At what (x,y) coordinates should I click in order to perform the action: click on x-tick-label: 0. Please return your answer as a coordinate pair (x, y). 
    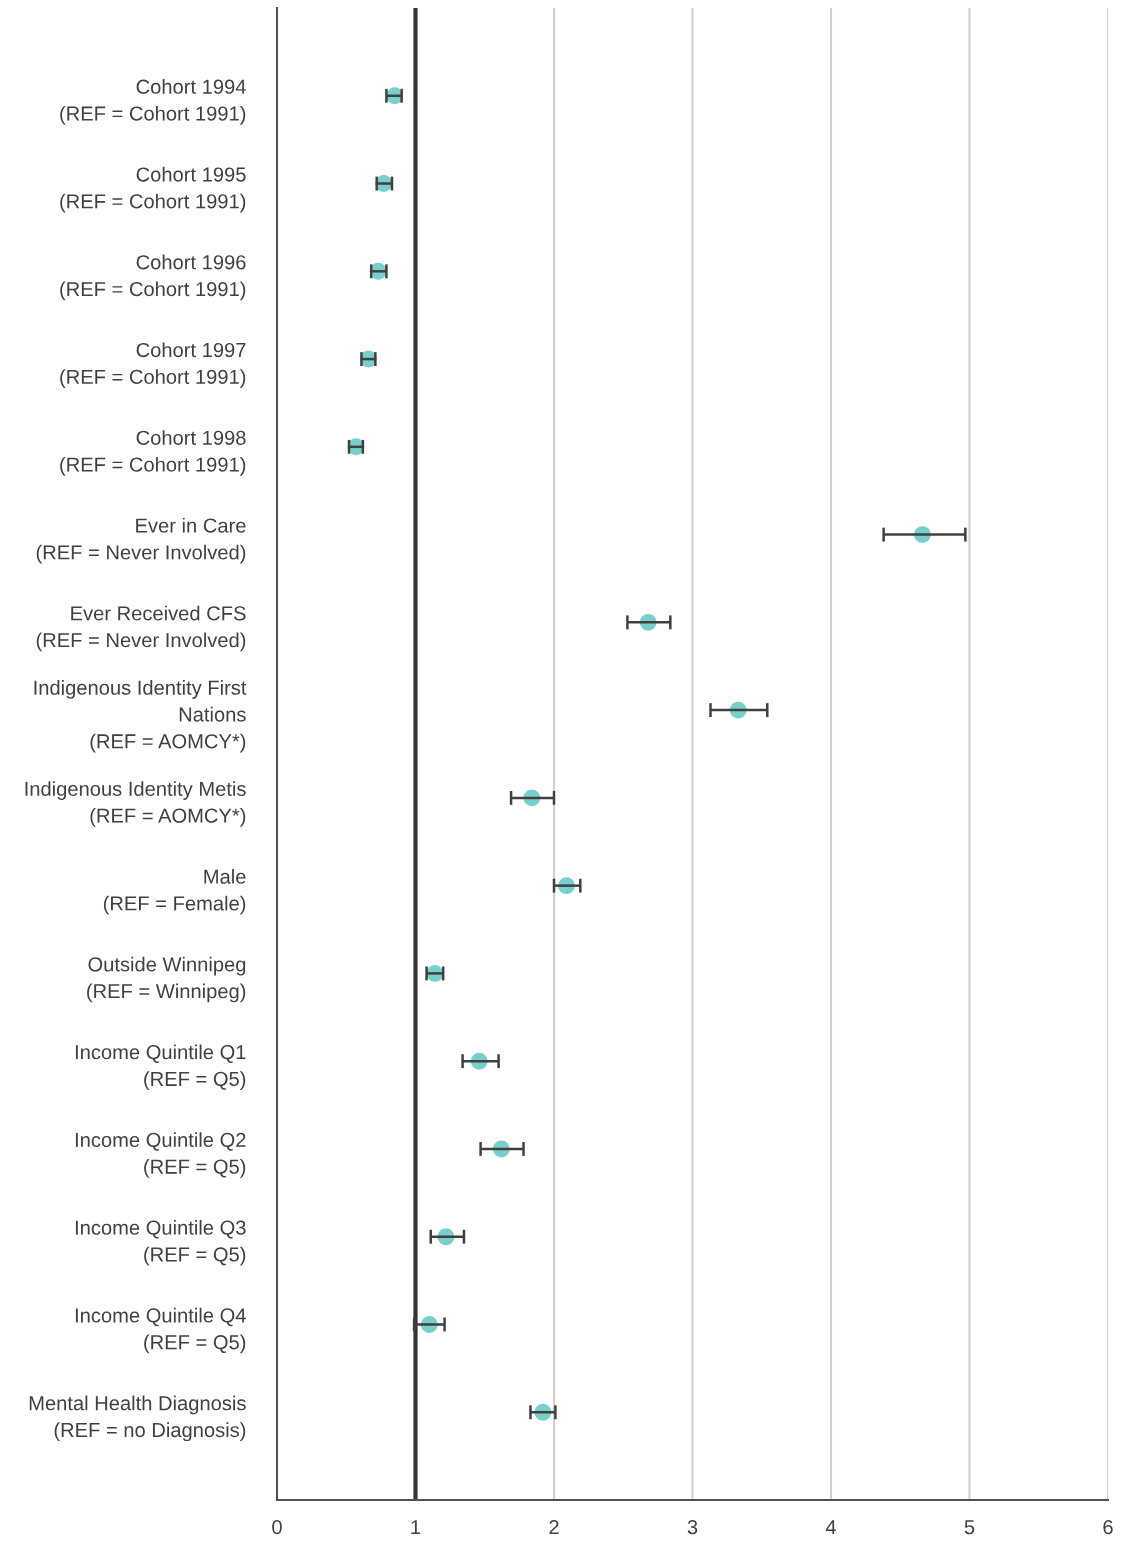
    Looking at the image, I should click on (277, 1527).